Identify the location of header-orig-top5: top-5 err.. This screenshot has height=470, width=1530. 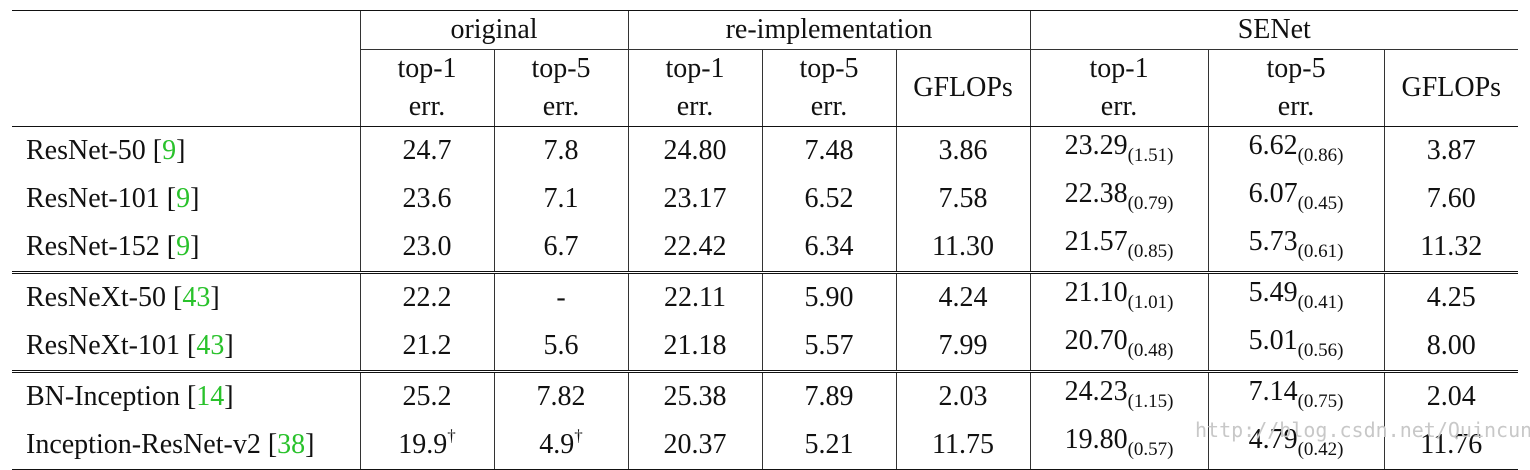
(560, 88).